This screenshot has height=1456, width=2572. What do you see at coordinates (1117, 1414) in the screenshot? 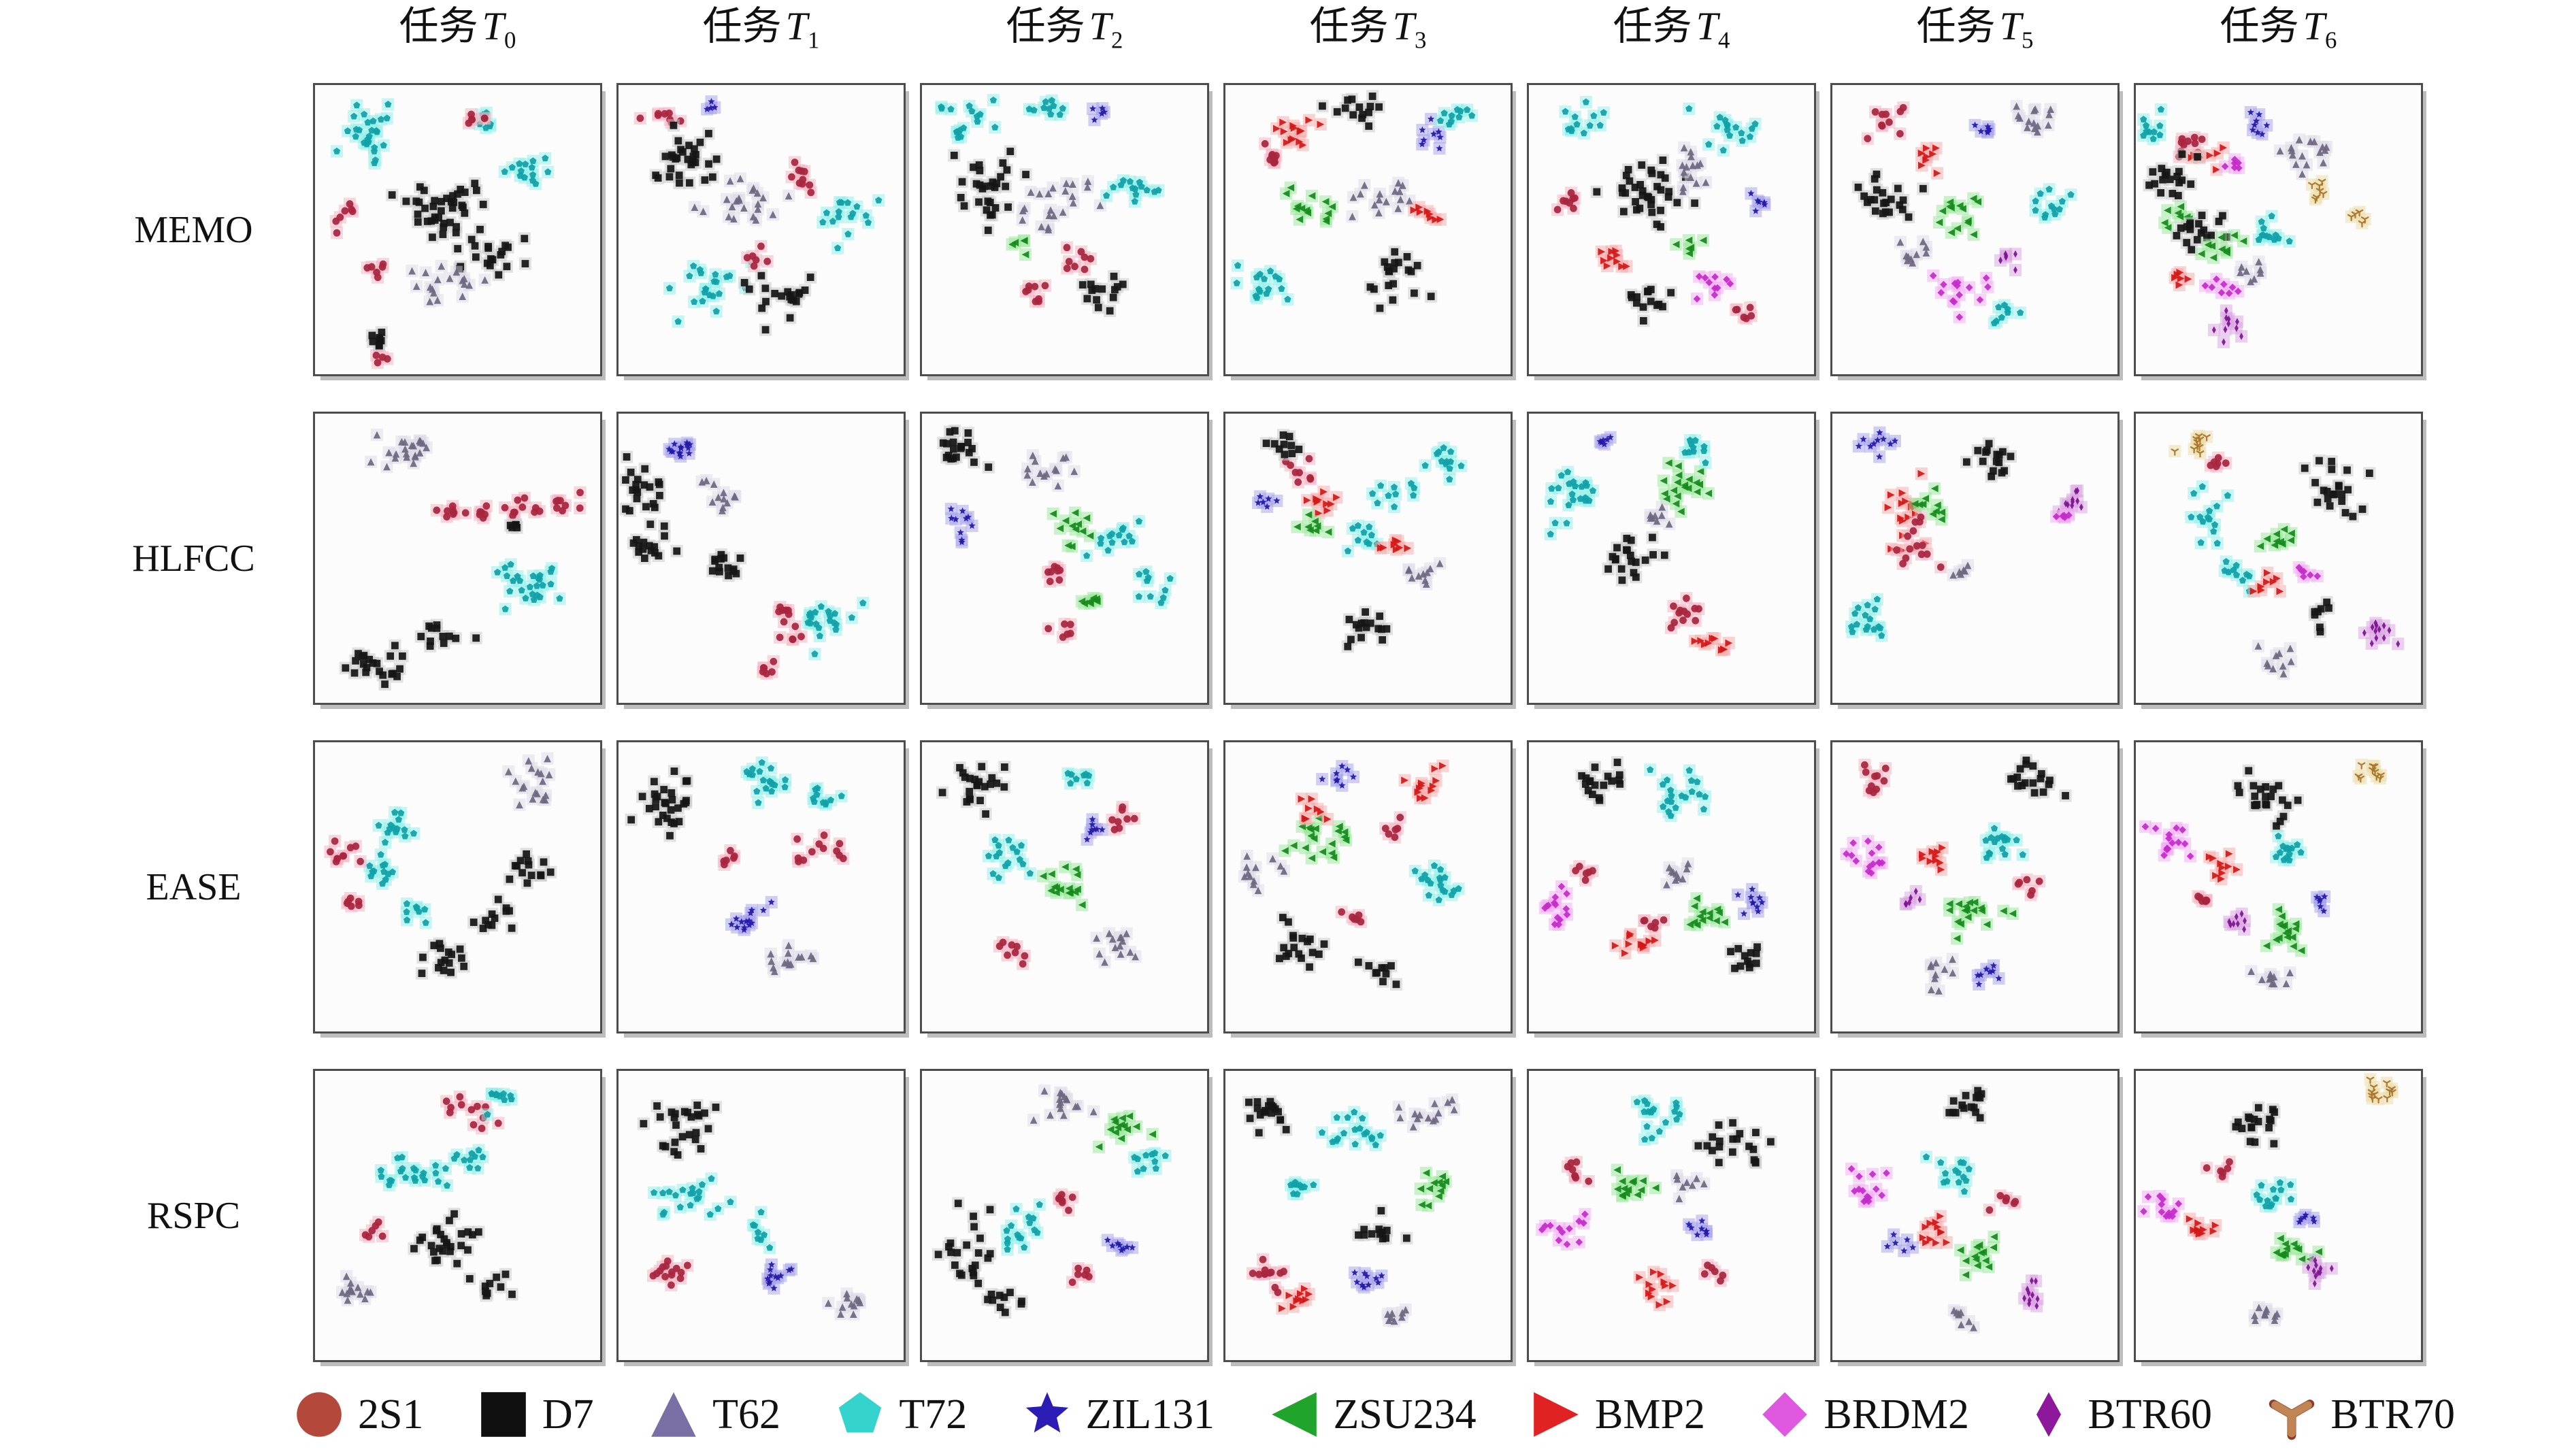
I see `legend-item-zil131: ZIL131` at bounding box center [1117, 1414].